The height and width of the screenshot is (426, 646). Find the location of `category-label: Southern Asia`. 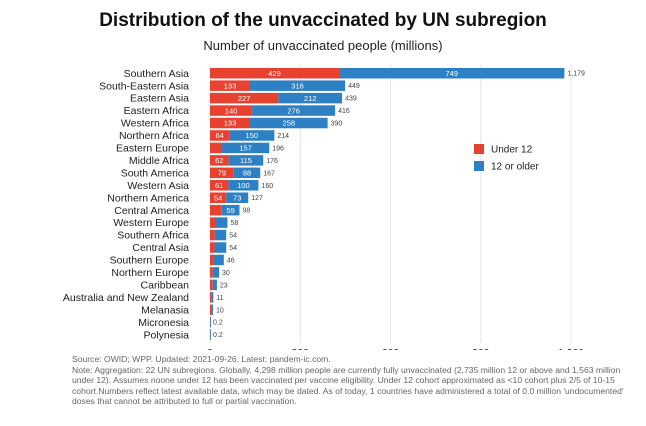

category-label: Southern Asia is located at coordinates (157, 74).